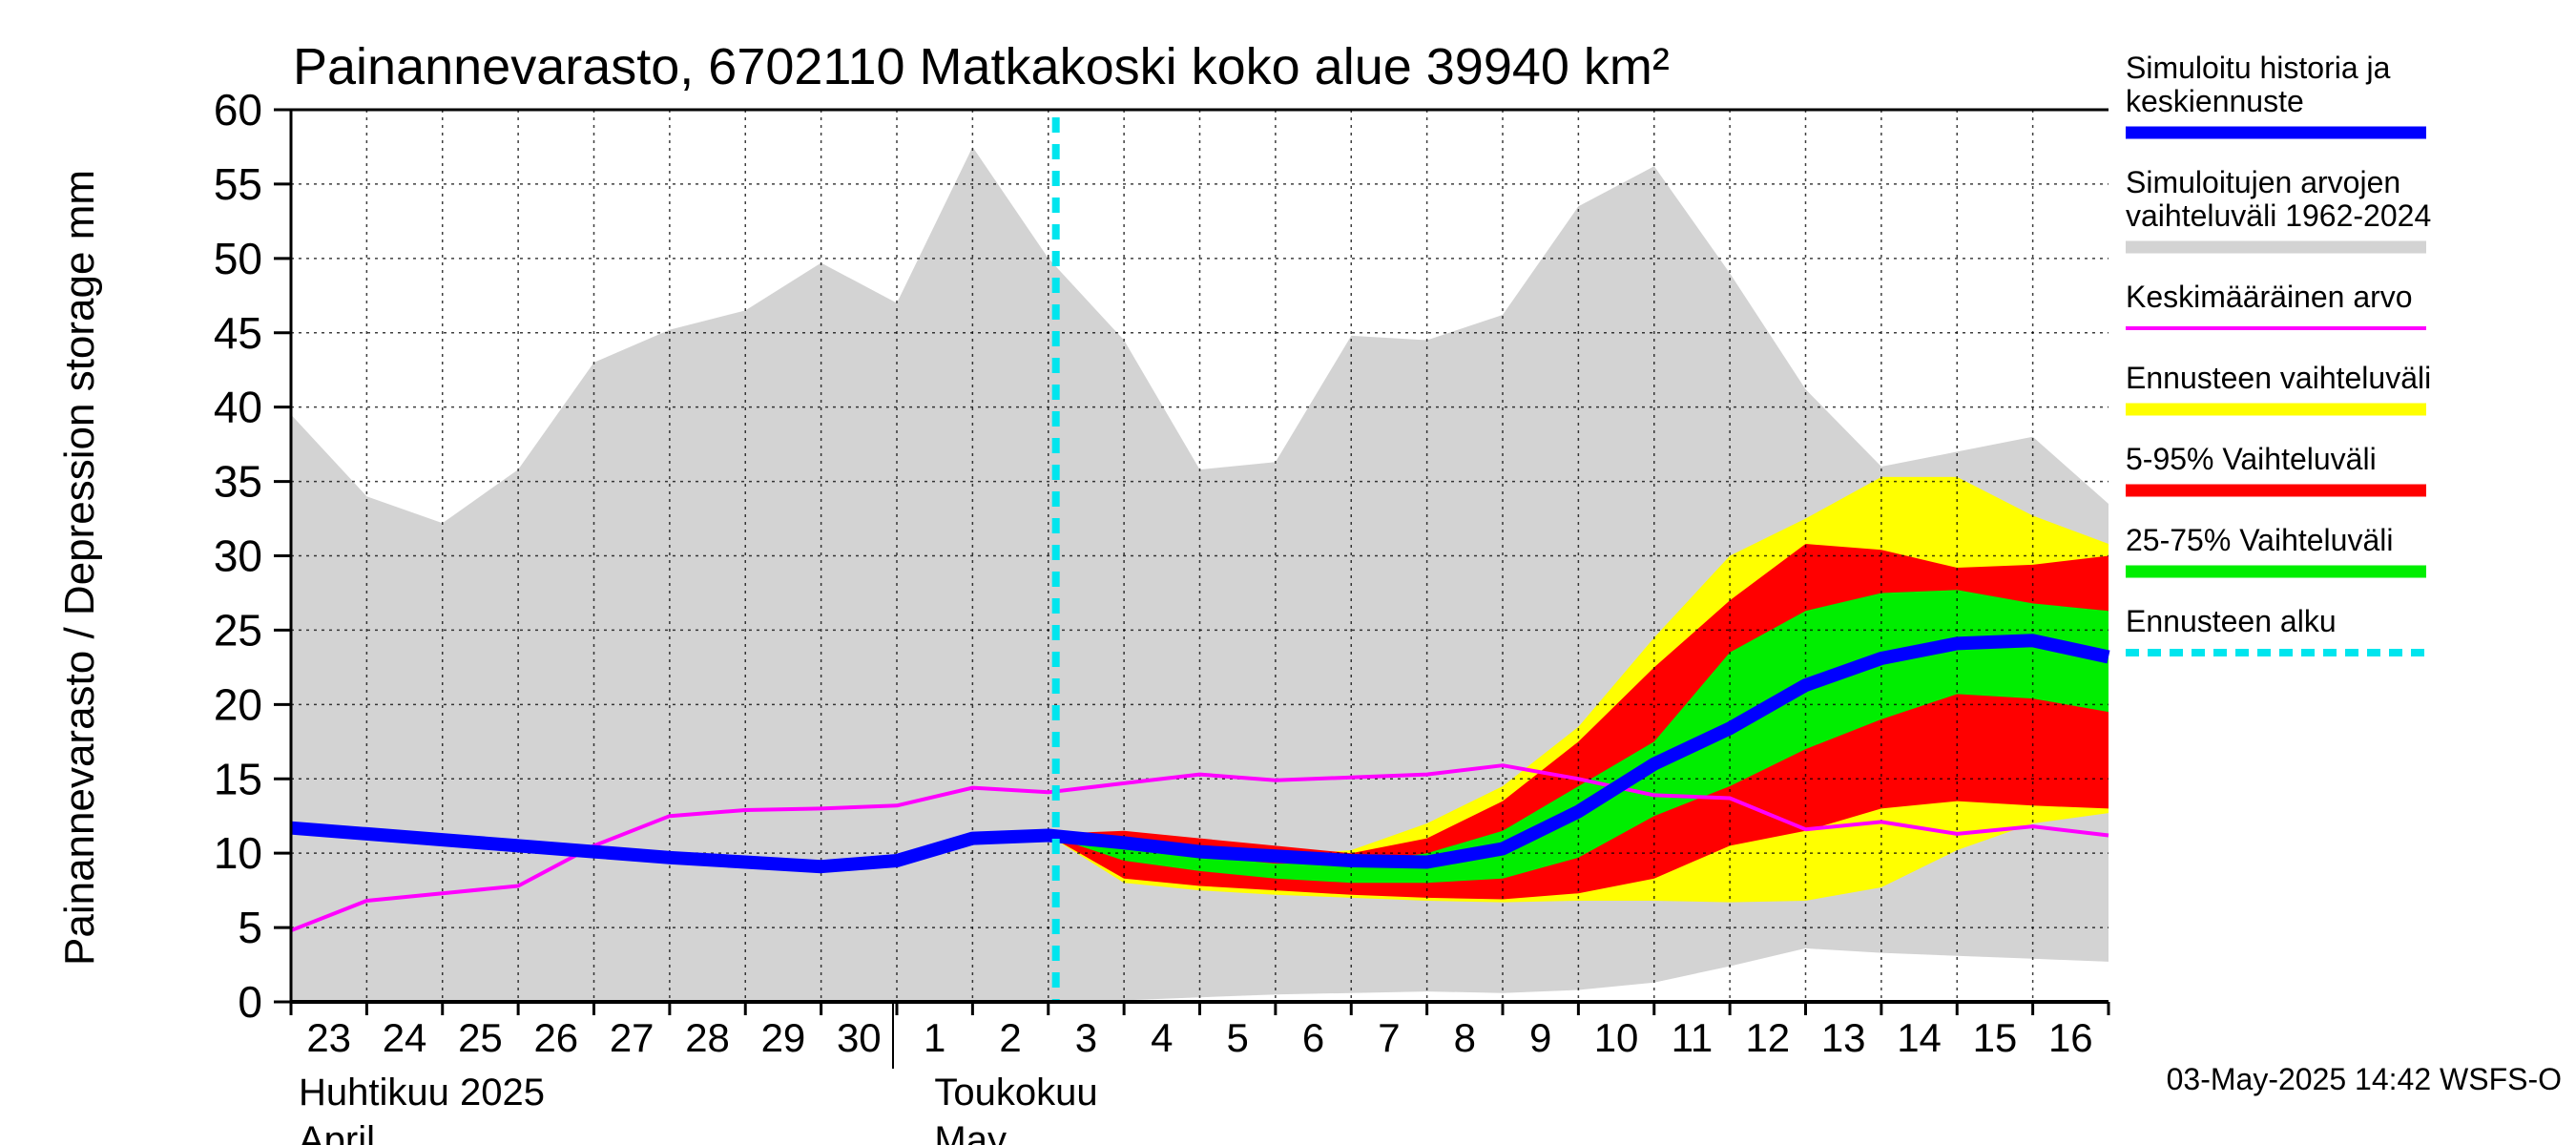 This screenshot has height=1145, width=2576. I want to click on y-tick-label-15: 15, so click(238, 778).